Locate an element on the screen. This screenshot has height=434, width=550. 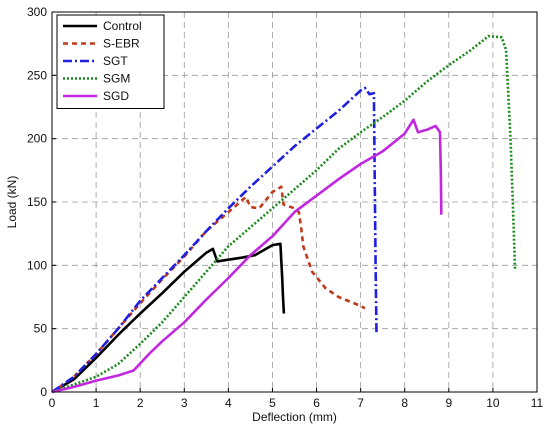
x-tick-label: 4 is located at coordinates (228, 403).